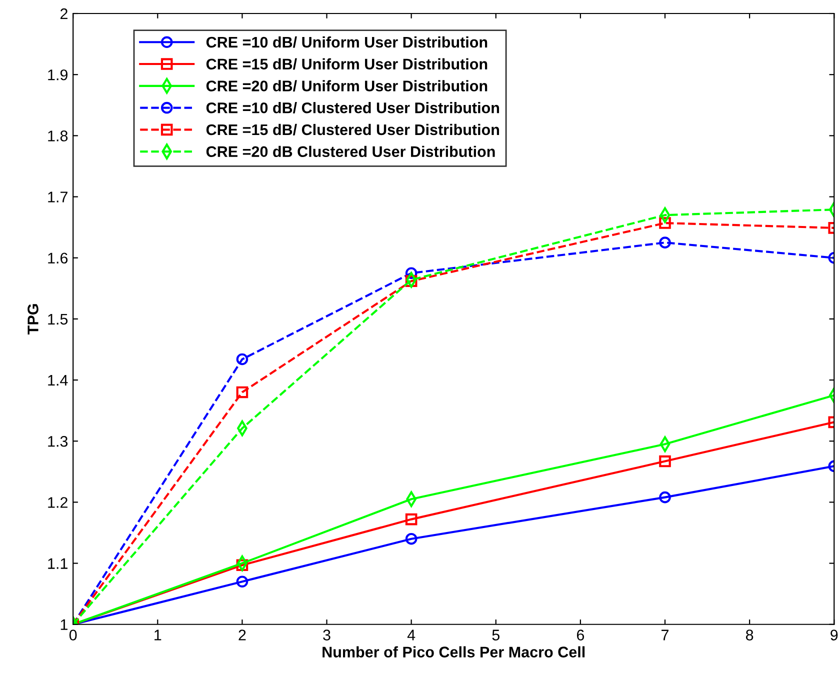  I want to click on x-tick-label: 3, so click(326, 635).